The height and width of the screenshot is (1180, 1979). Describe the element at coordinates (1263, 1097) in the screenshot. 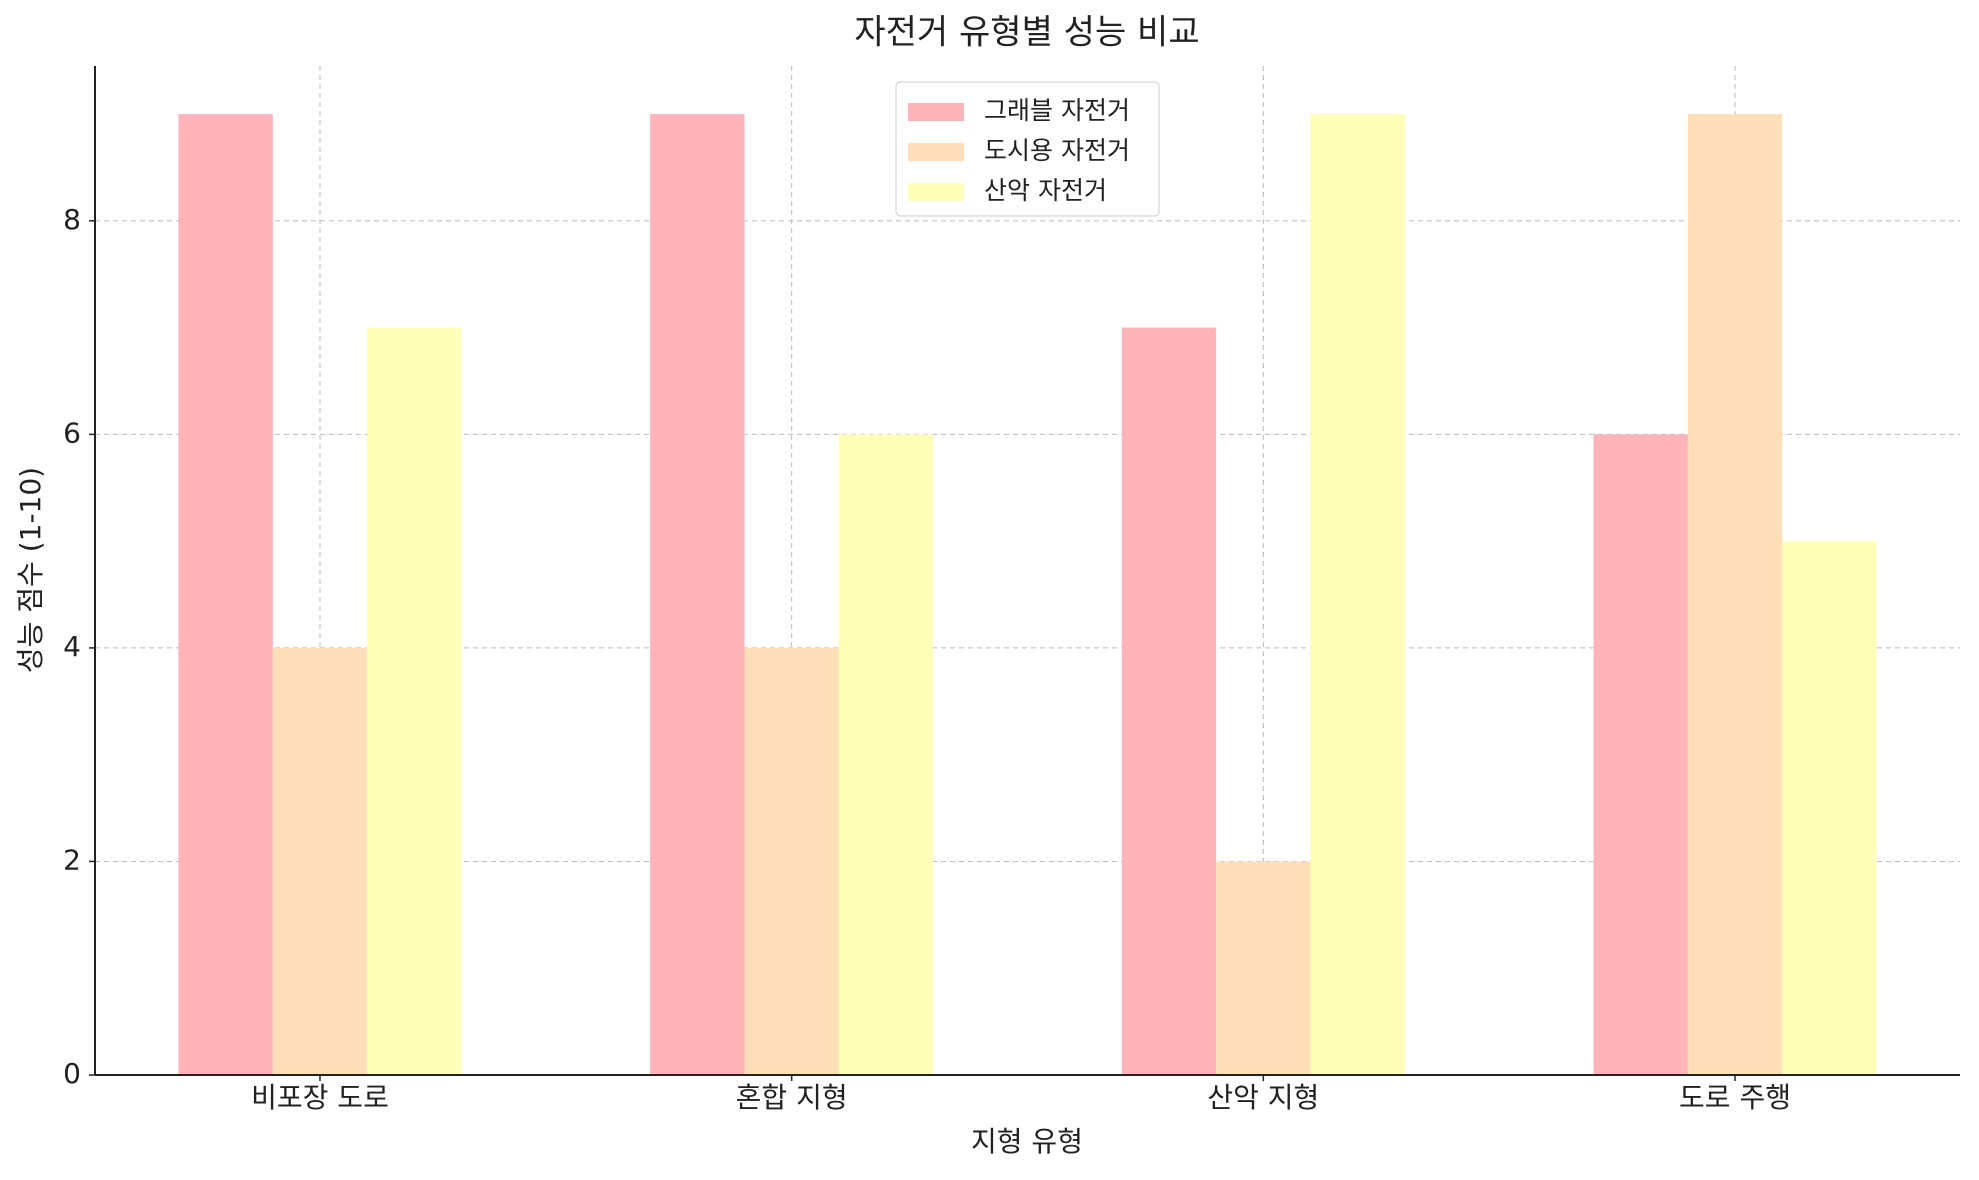

I see `x-tick-label: 산악 지형` at that location.